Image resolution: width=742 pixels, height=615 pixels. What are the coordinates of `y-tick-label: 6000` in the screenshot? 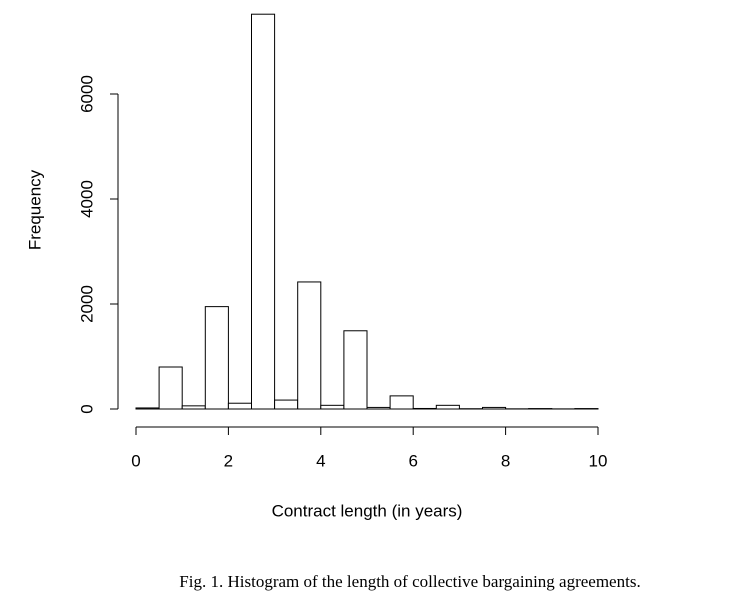 It's located at (86, 94).